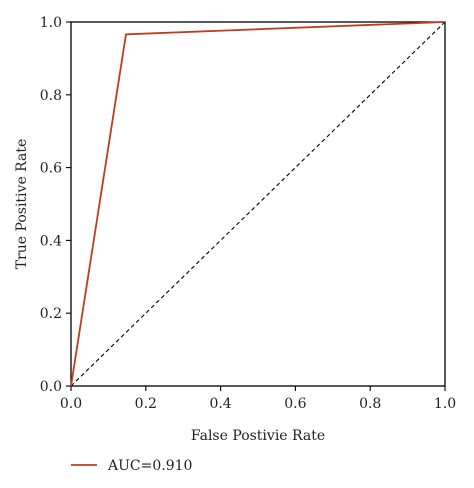 The height and width of the screenshot is (488, 474). What do you see at coordinates (149, 466) in the screenshot?
I see `legend-label: AUC=0.910` at bounding box center [149, 466].